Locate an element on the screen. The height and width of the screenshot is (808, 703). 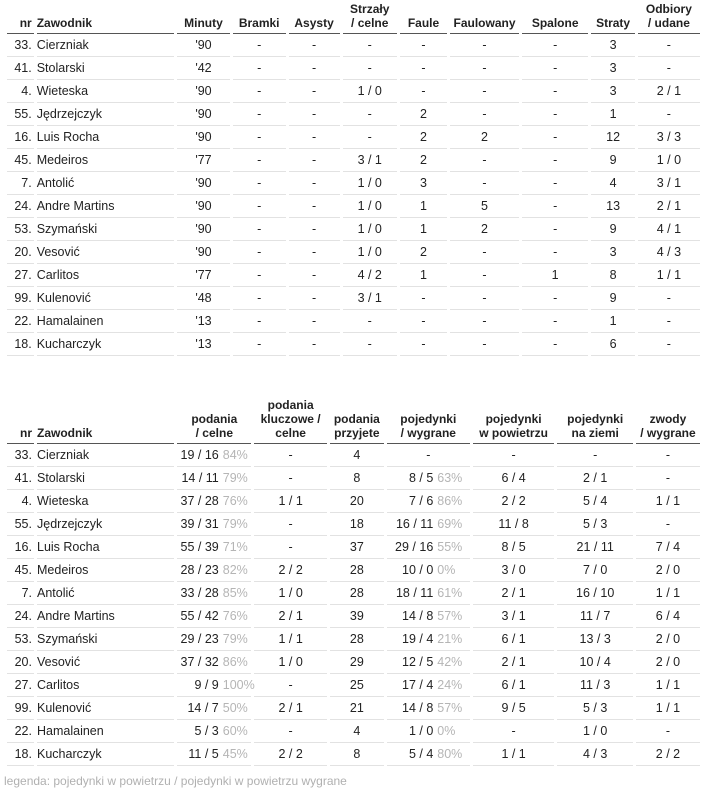
stat-cell: 7 / 6 86% is located at coordinates (428, 501).